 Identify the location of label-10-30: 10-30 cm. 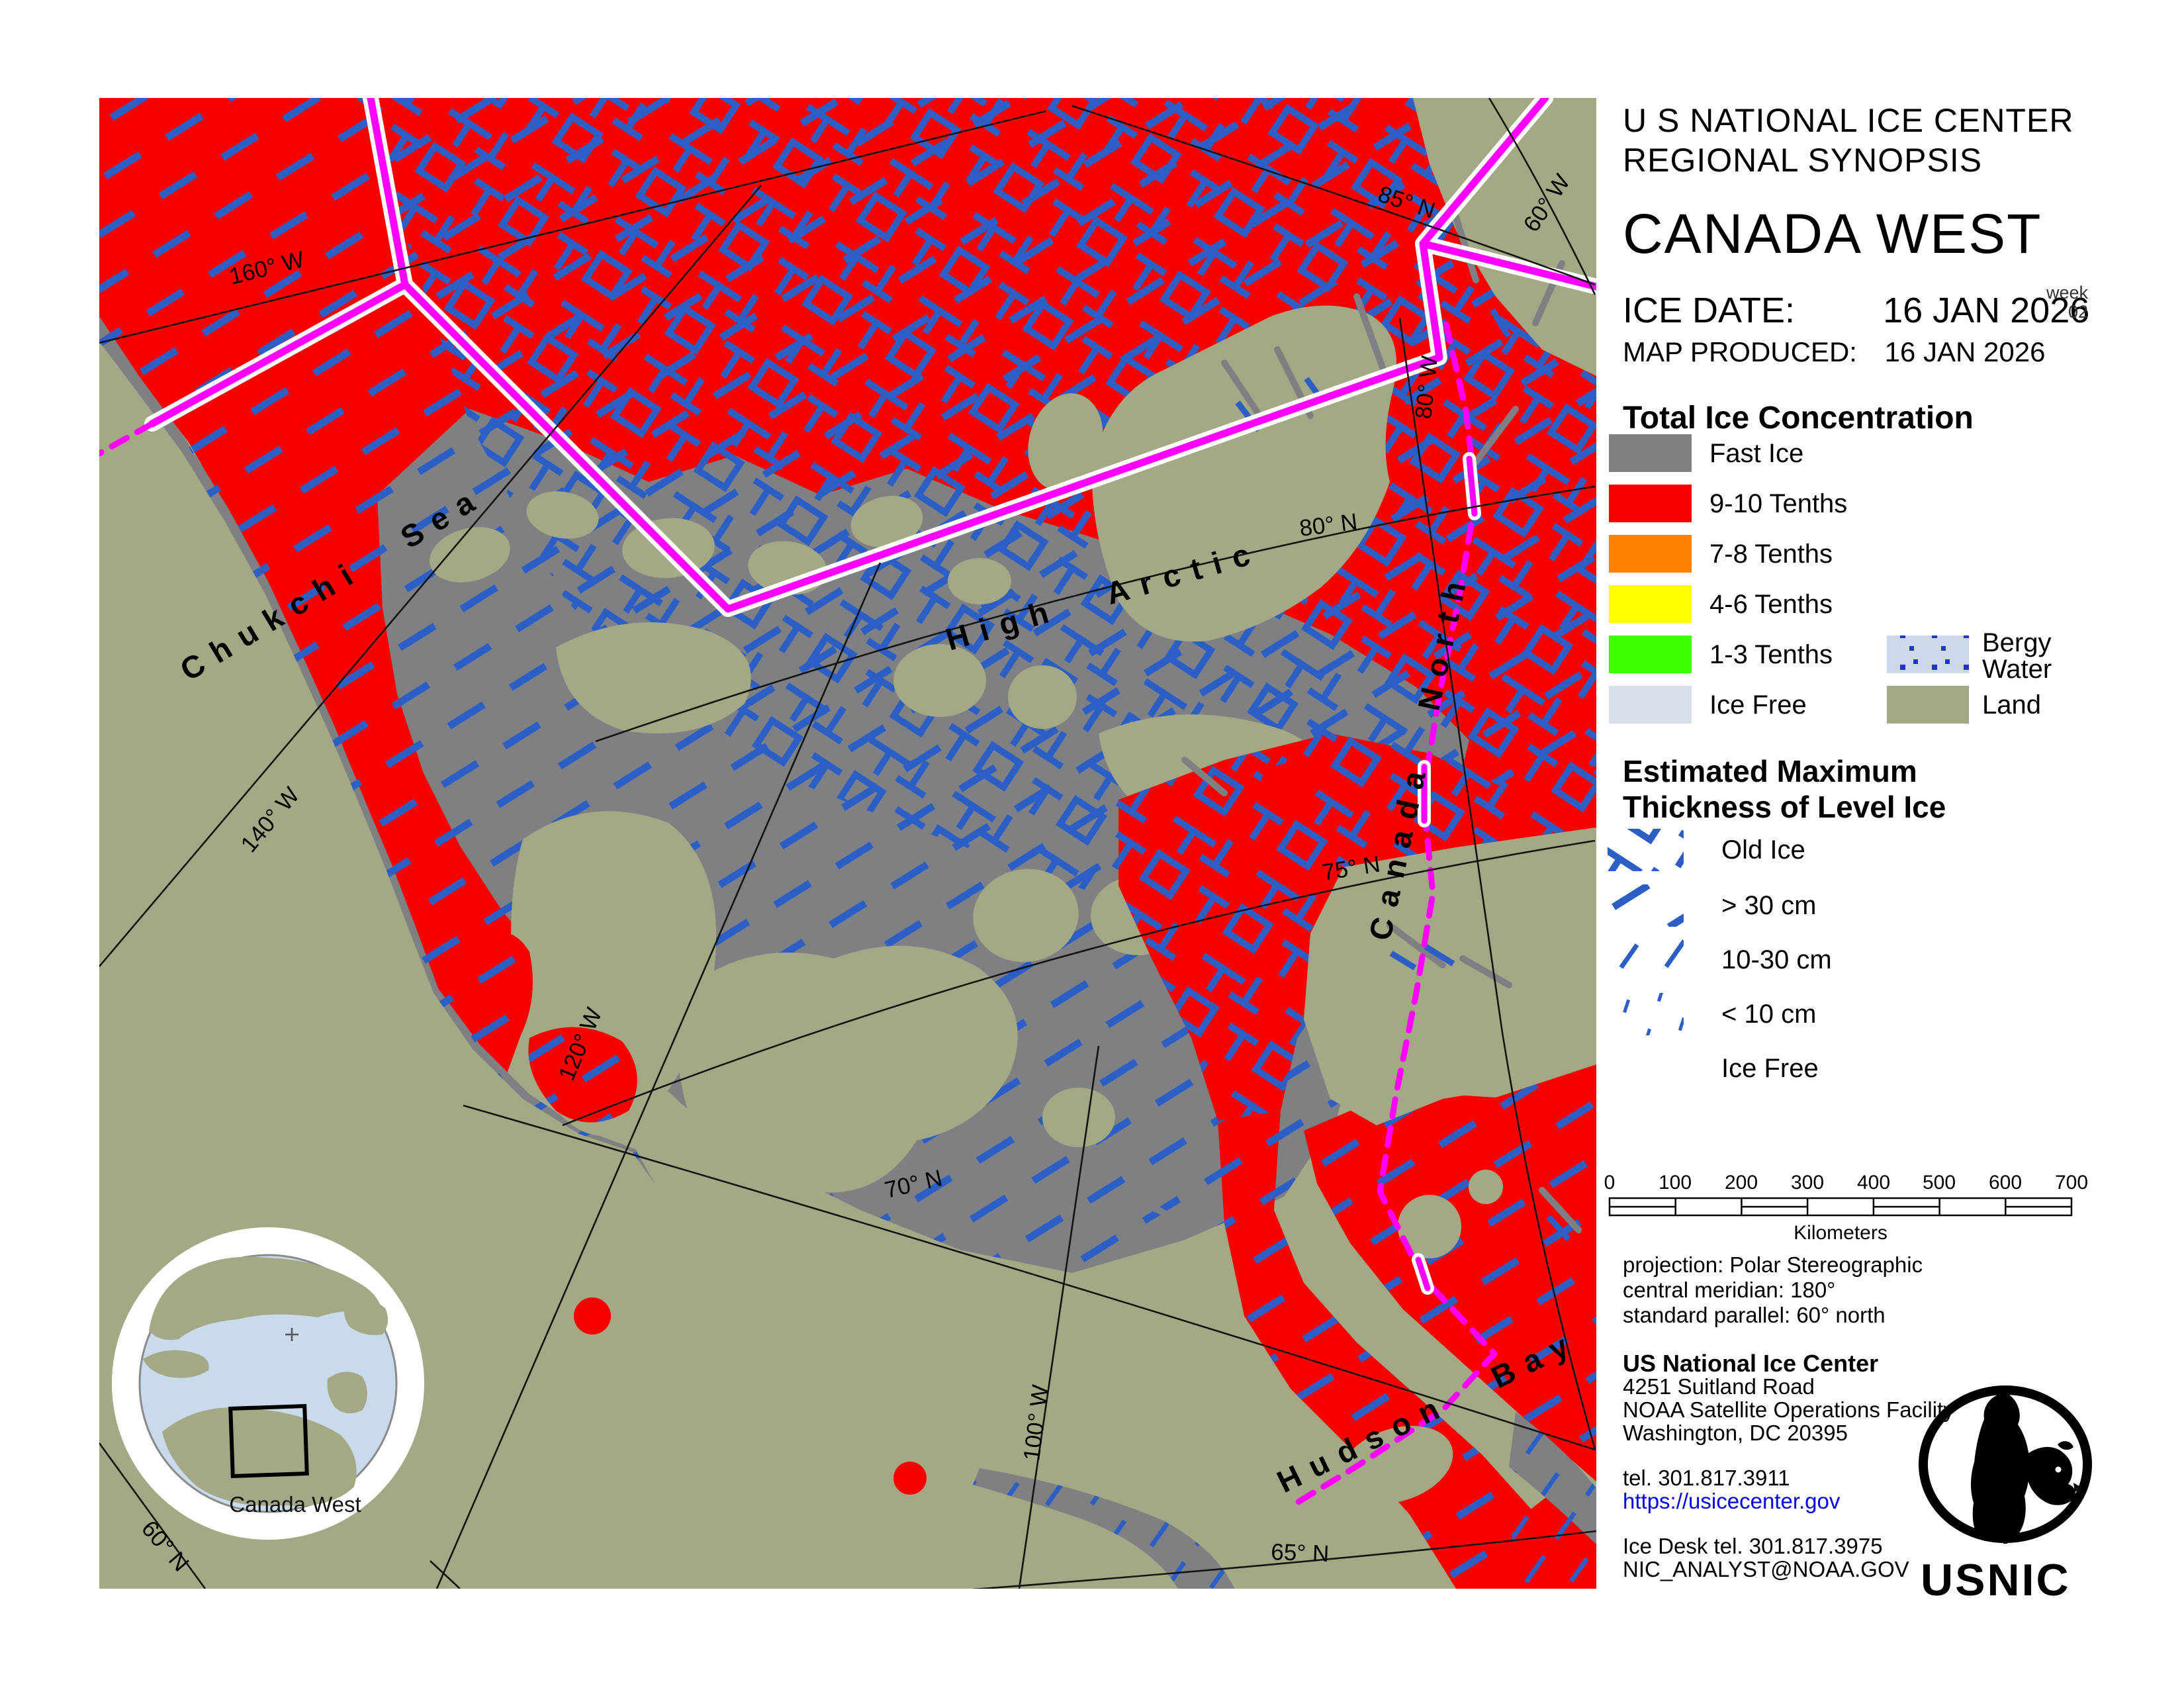
(1777, 959).